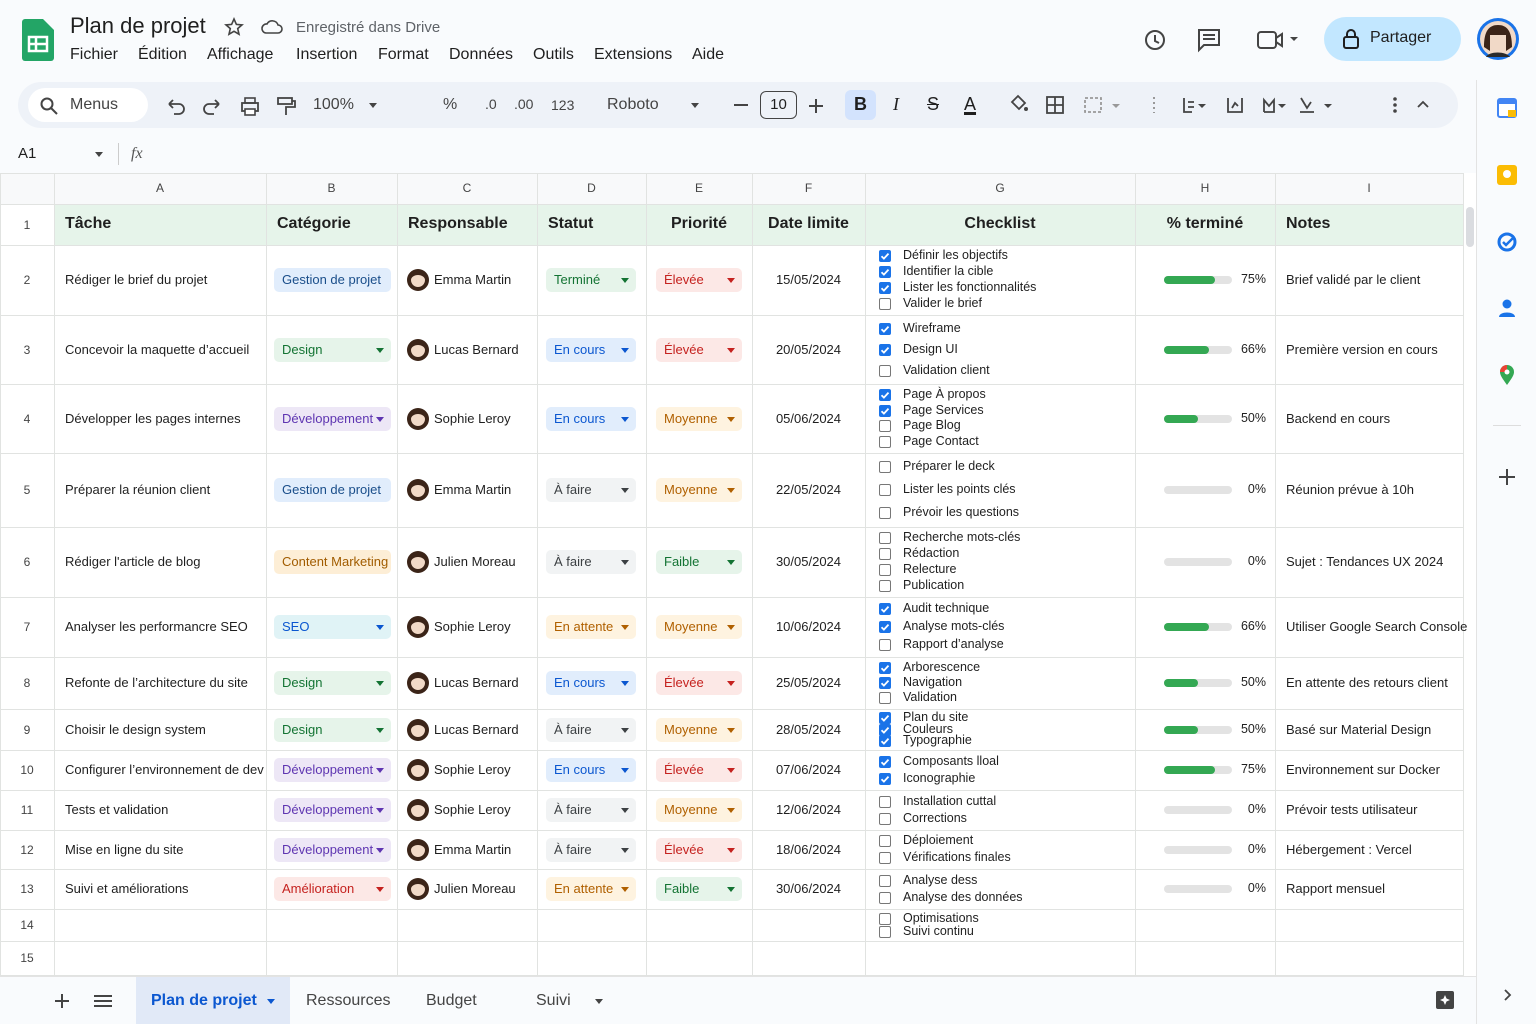 The width and height of the screenshot is (1536, 1024). I want to click on row-number: 5, so click(27, 490).